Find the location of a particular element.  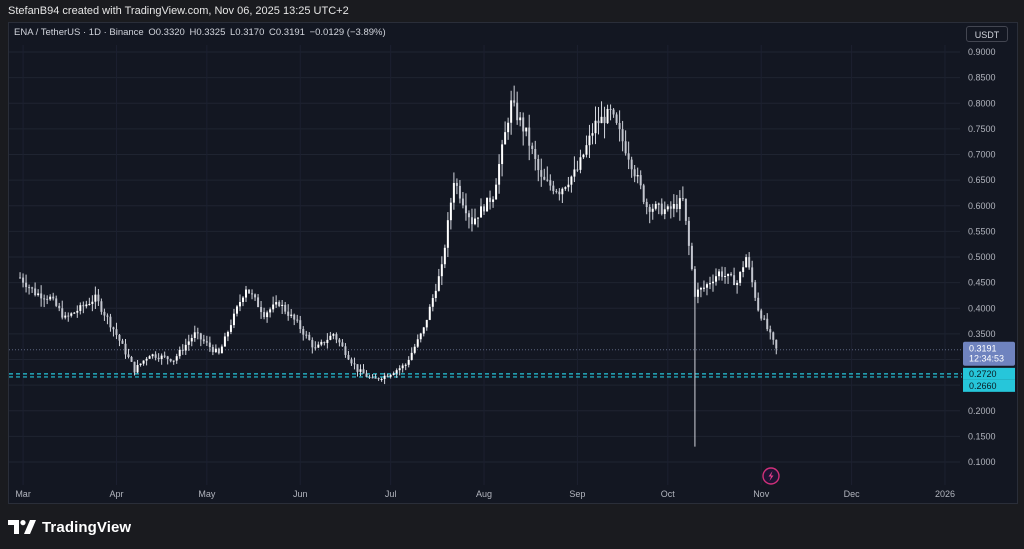

legend-symbol: ENA / TetherUS · 1D · Binance is located at coordinates (79, 32).